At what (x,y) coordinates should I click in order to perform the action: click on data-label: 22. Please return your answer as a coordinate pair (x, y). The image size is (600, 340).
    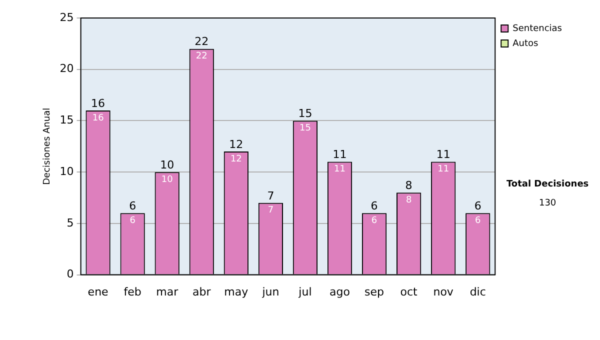
    Looking at the image, I should click on (202, 57).